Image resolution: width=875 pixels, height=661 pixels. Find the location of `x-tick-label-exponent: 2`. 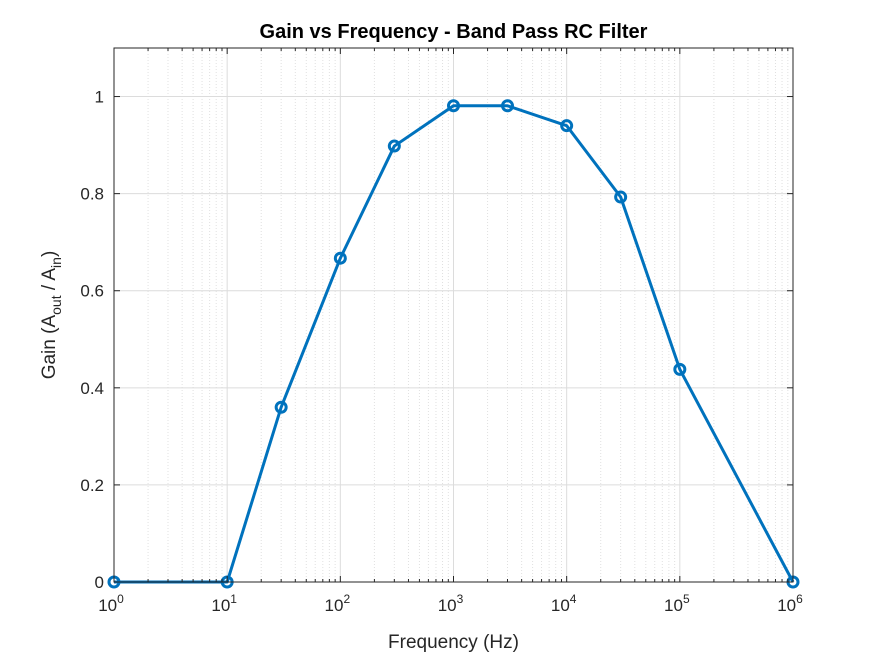

x-tick-label-exponent: 2 is located at coordinates (346, 599).